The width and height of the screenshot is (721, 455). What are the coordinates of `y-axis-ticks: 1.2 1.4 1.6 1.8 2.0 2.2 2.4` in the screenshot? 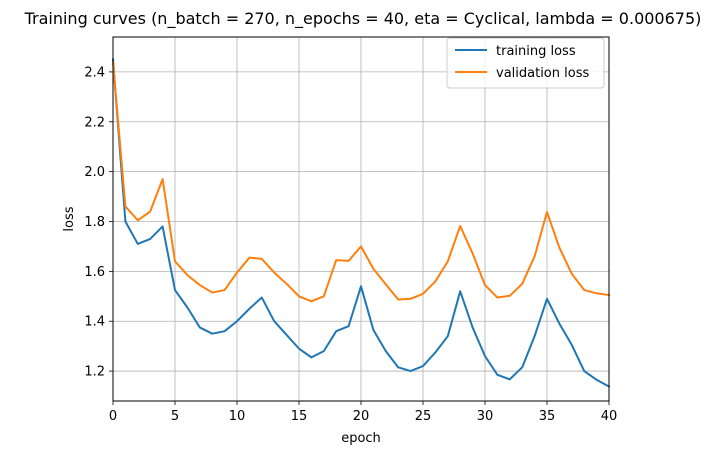 It's located at (98, 222).